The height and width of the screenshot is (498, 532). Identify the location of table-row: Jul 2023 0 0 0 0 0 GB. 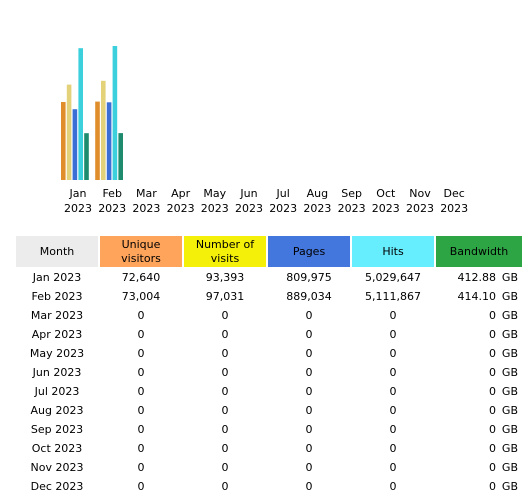
(269, 391).